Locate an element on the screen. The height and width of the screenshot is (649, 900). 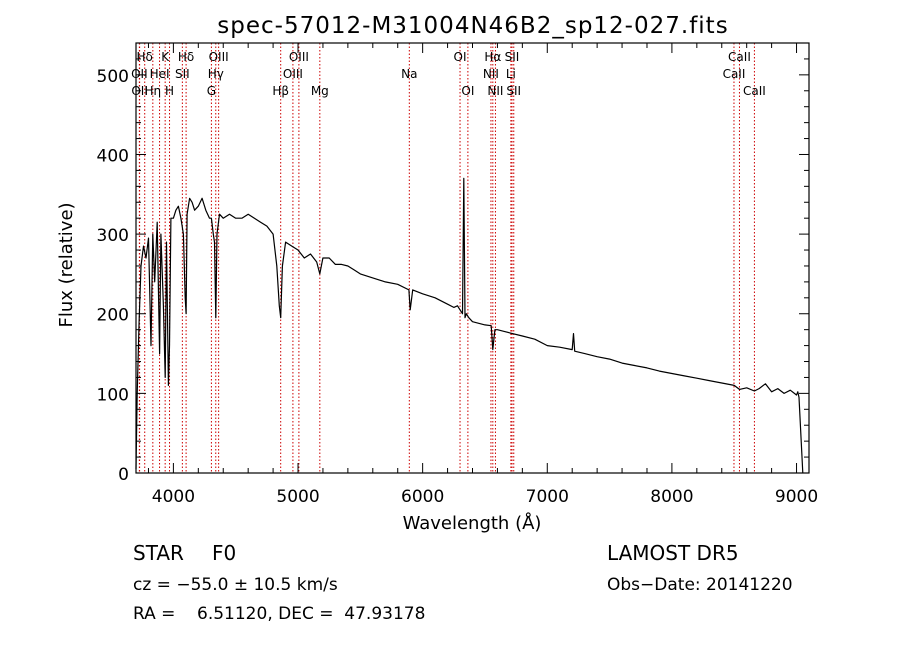
spectral-line-label: Hα is located at coordinates (492, 57).